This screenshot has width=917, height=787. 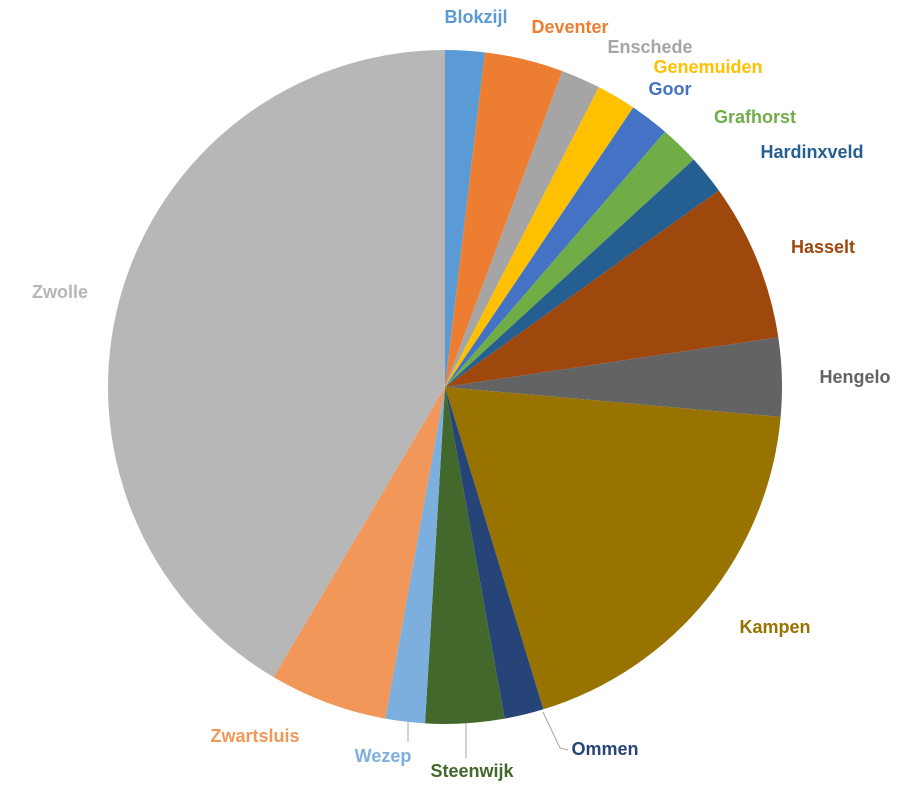 What do you see at coordinates (774, 627) in the screenshot?
I see `slice-label: Kampen` at bounding box center [774, 627].